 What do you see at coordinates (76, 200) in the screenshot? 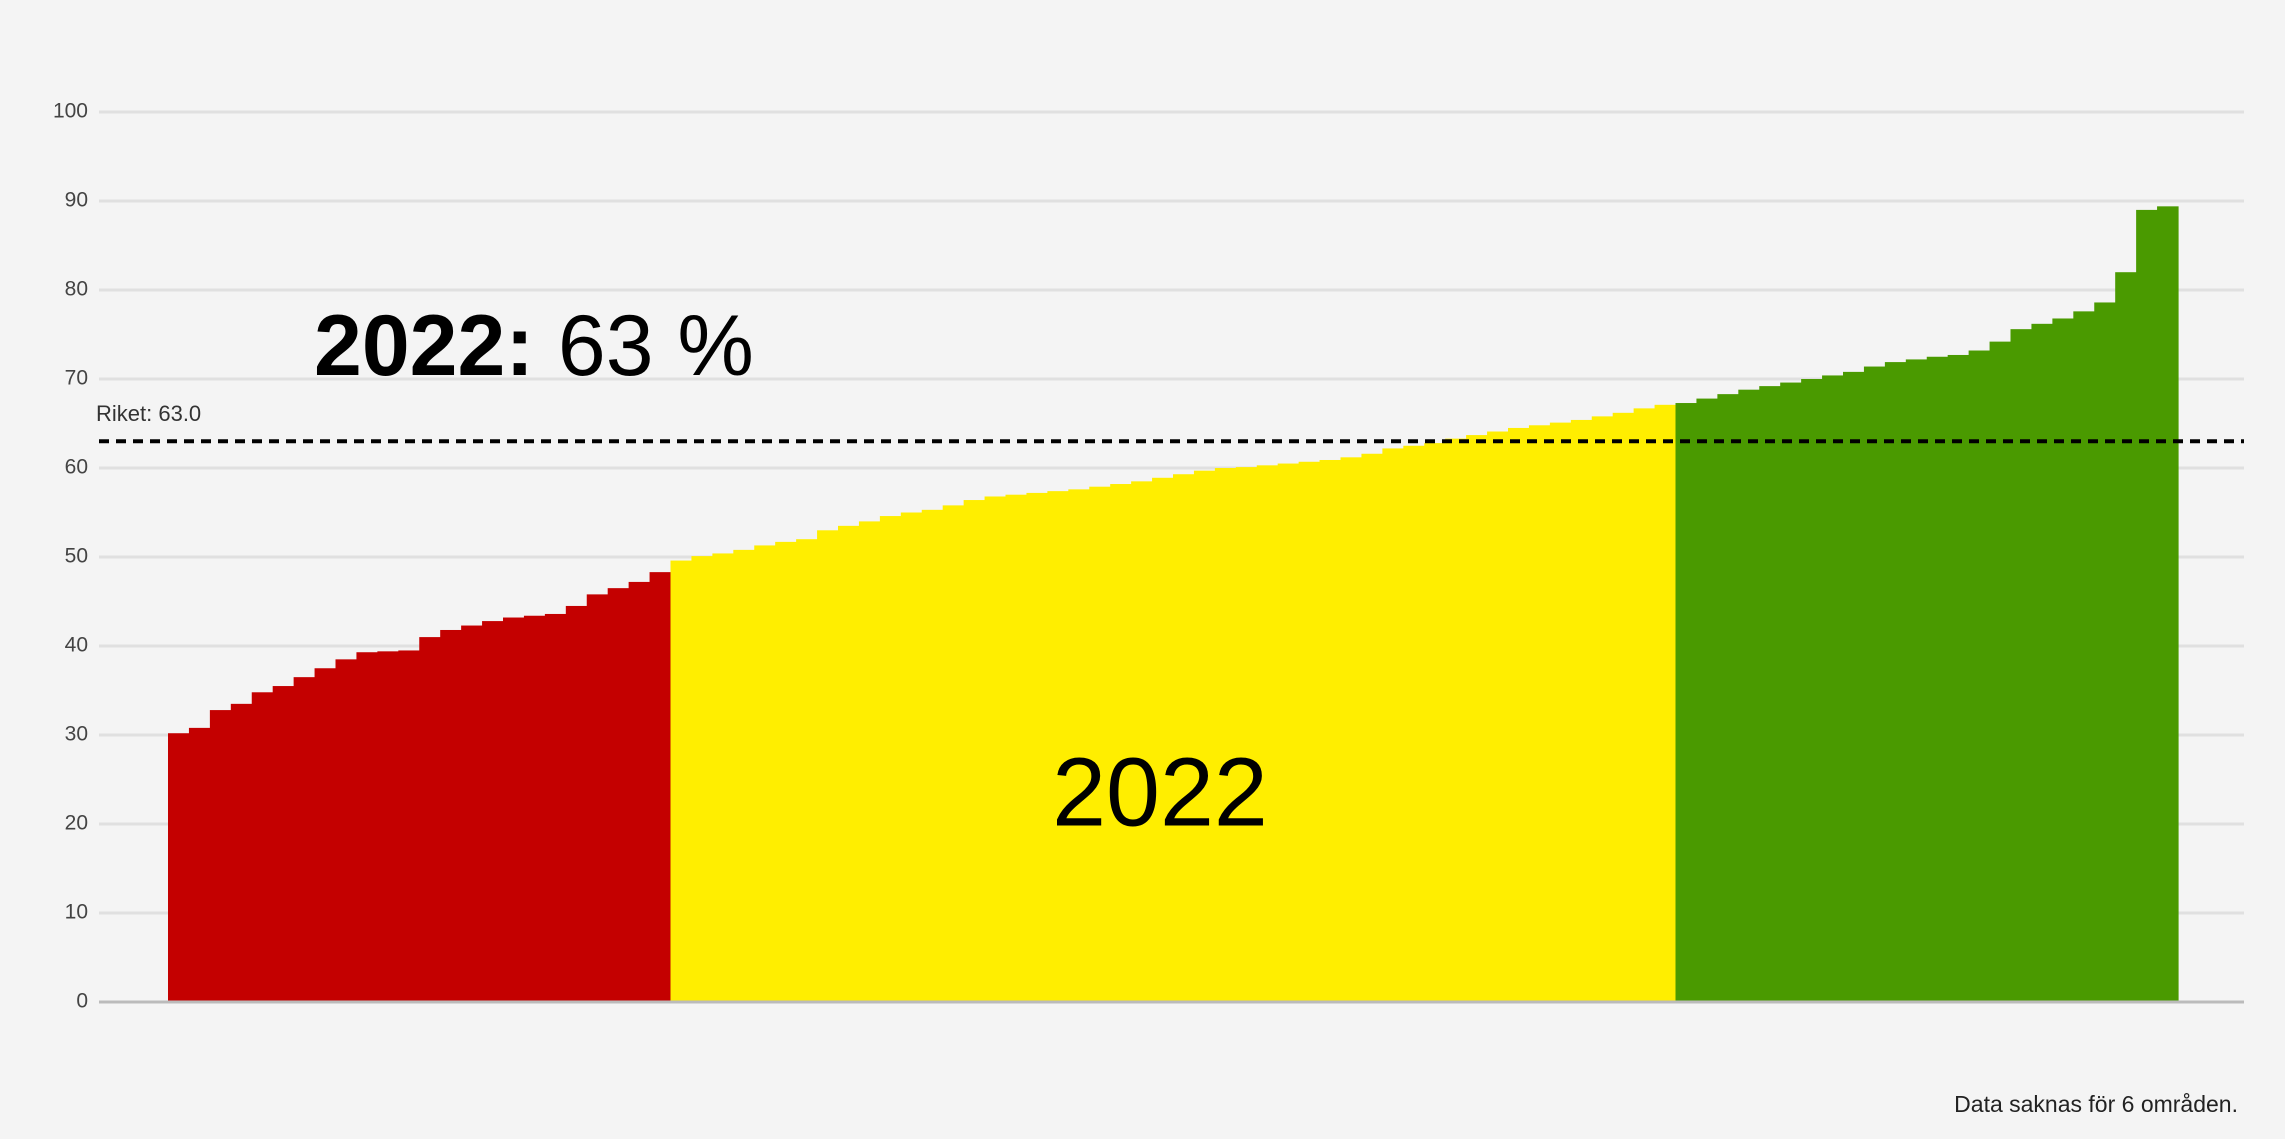
I see `y-tick-label: 90` at bounding box center [76, 200].